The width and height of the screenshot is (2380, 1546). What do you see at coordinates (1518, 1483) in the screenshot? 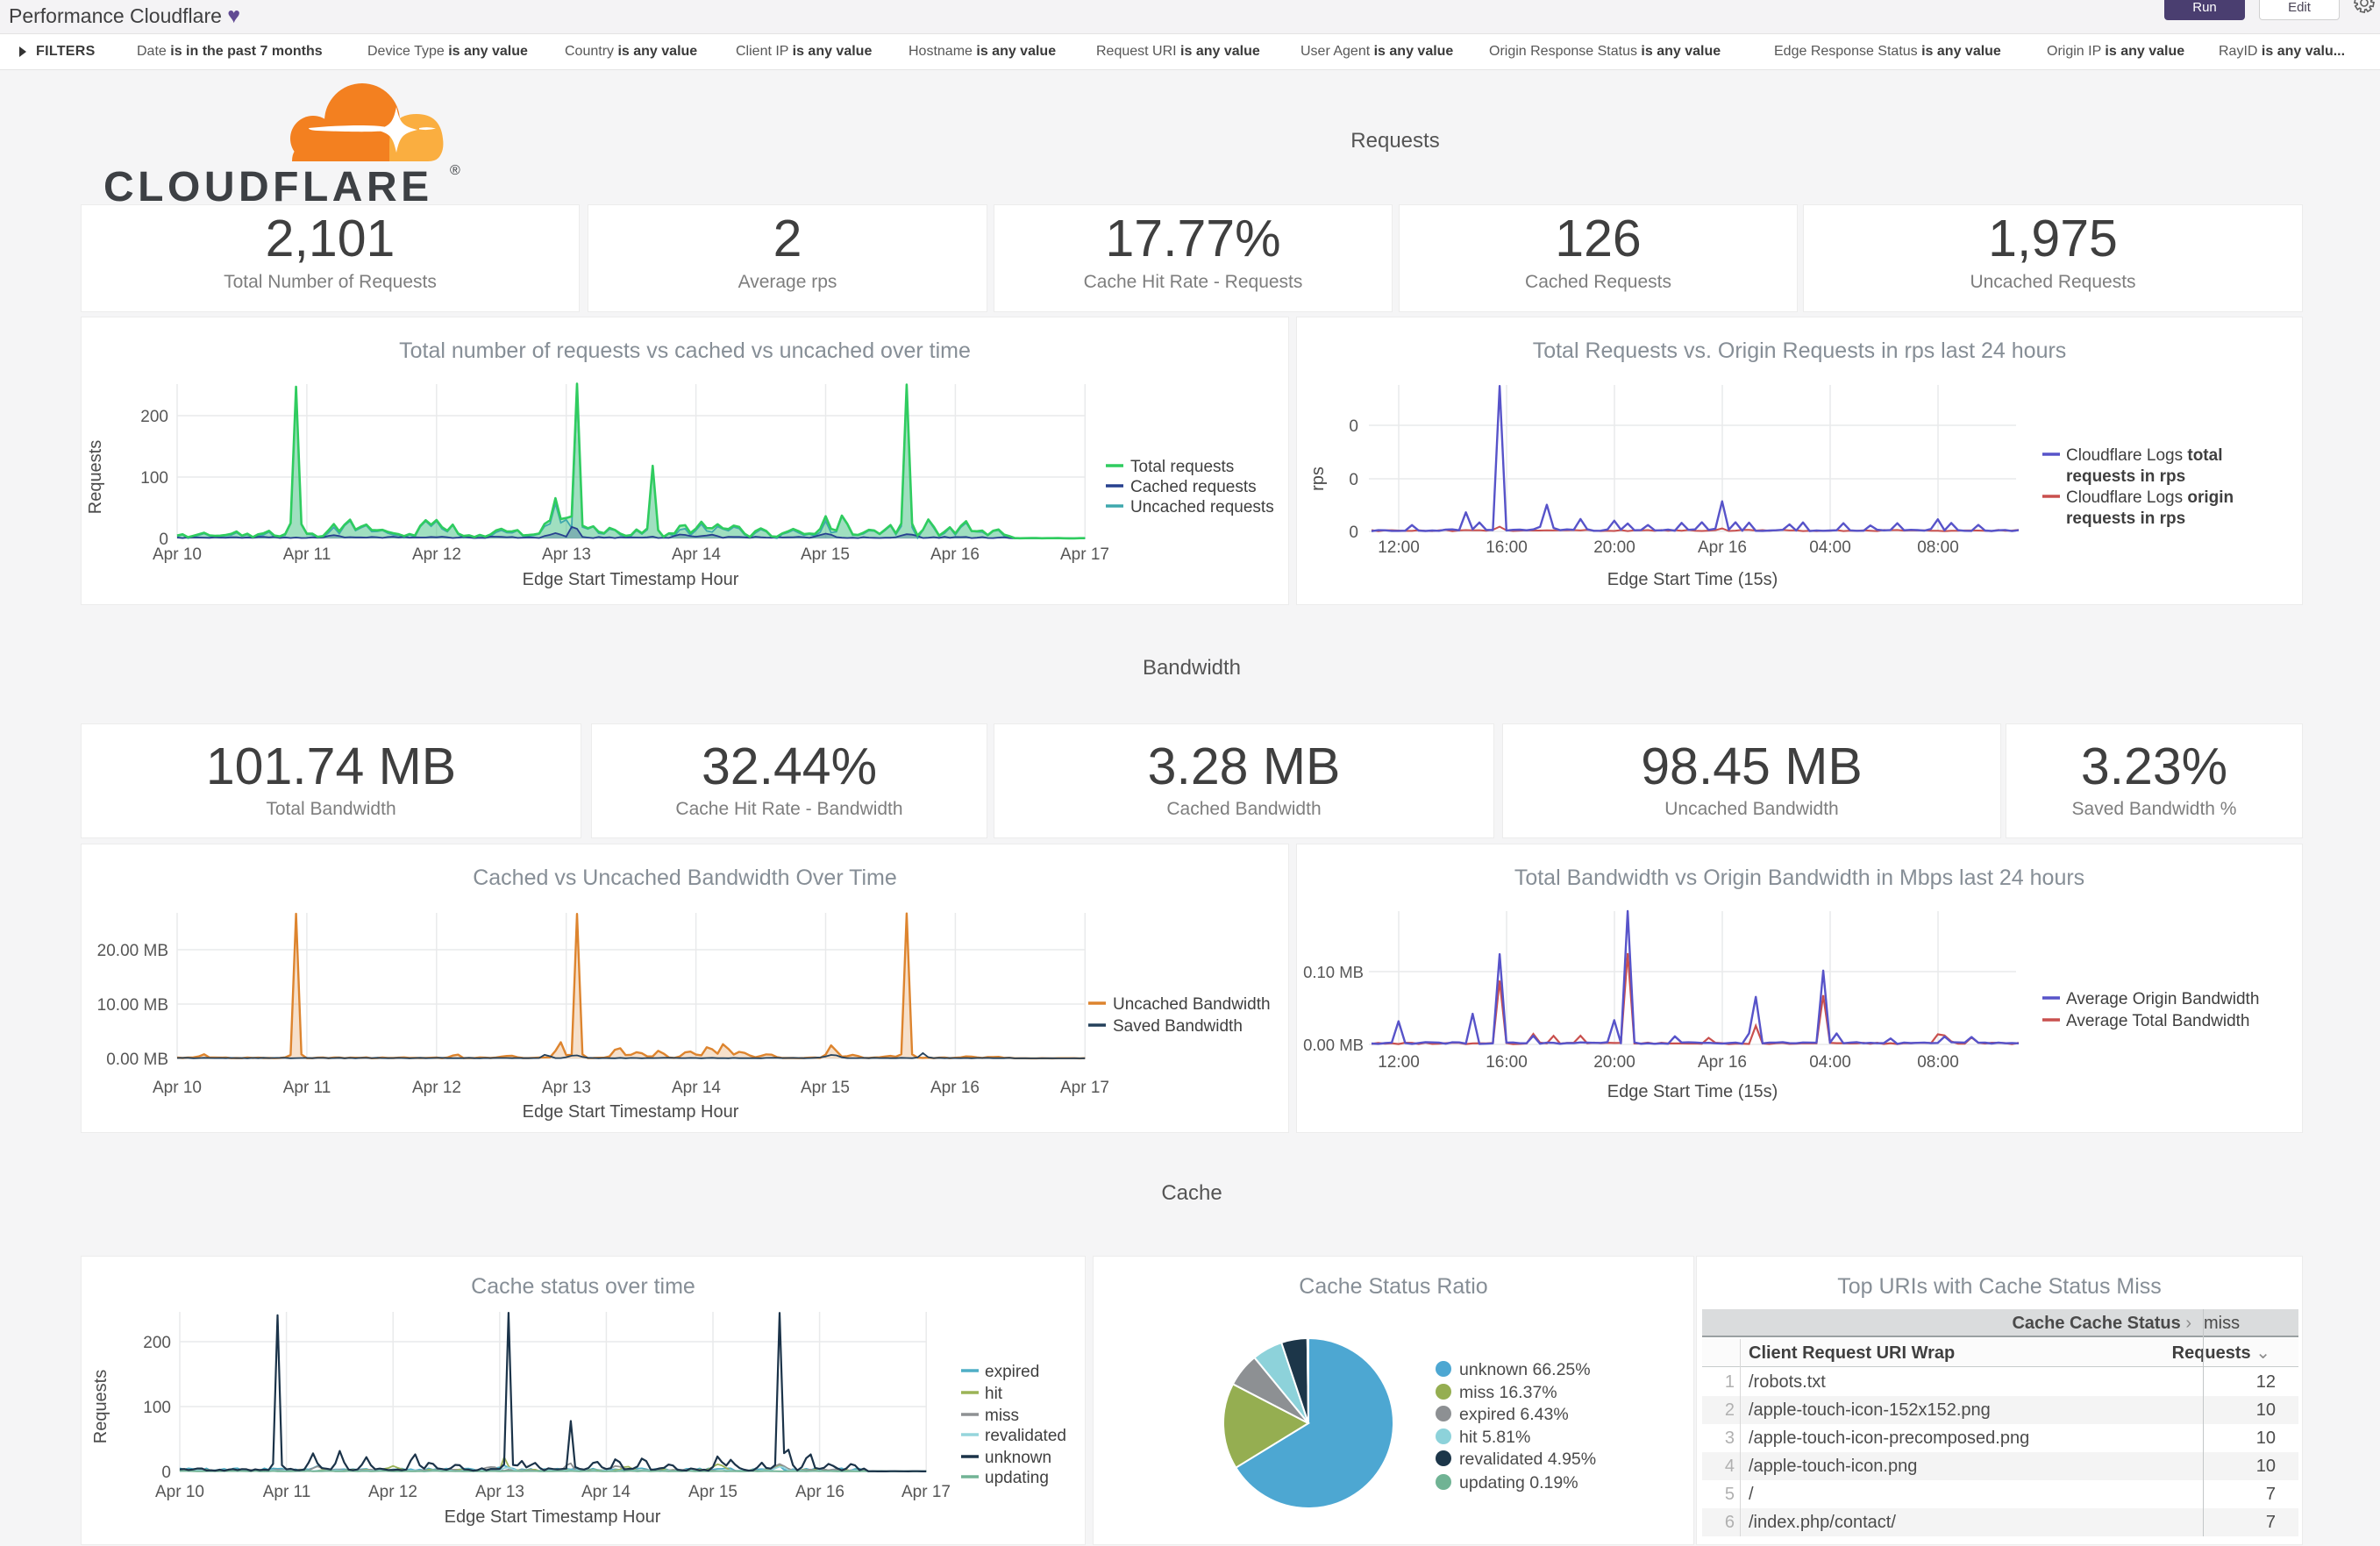
I see `svg-text: updating 0.19%` at bounding box center [1518, 1483].